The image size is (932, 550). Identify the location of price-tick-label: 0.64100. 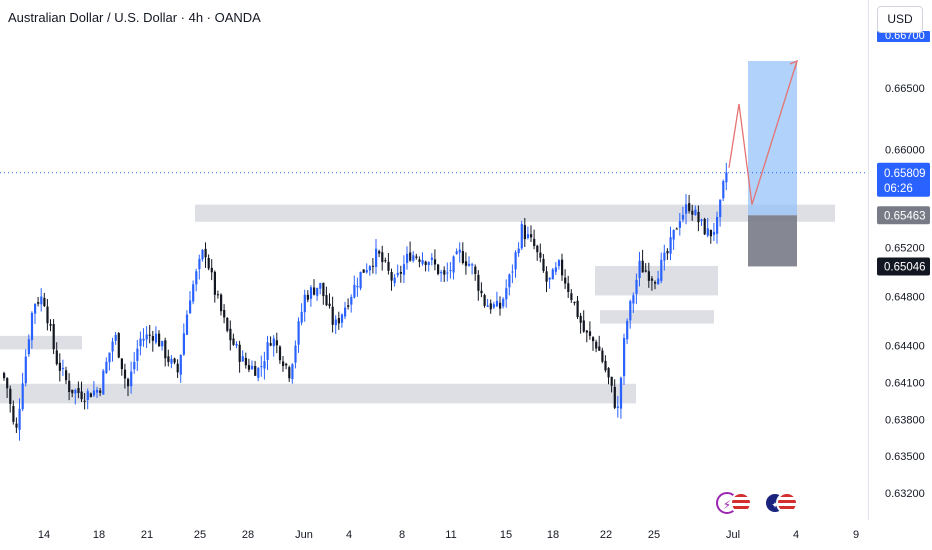
(905, 384).